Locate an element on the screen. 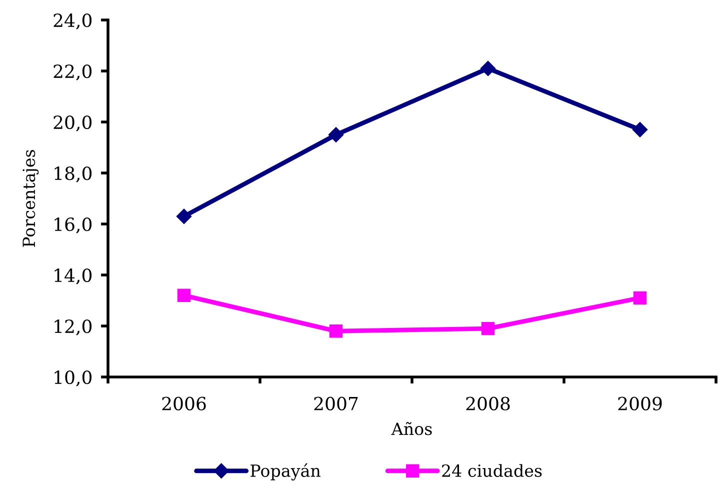 Image resolution: width=718 pixels, height=481 pixels. y-tick-label: 10,0 is located at coordinates (73, 378).